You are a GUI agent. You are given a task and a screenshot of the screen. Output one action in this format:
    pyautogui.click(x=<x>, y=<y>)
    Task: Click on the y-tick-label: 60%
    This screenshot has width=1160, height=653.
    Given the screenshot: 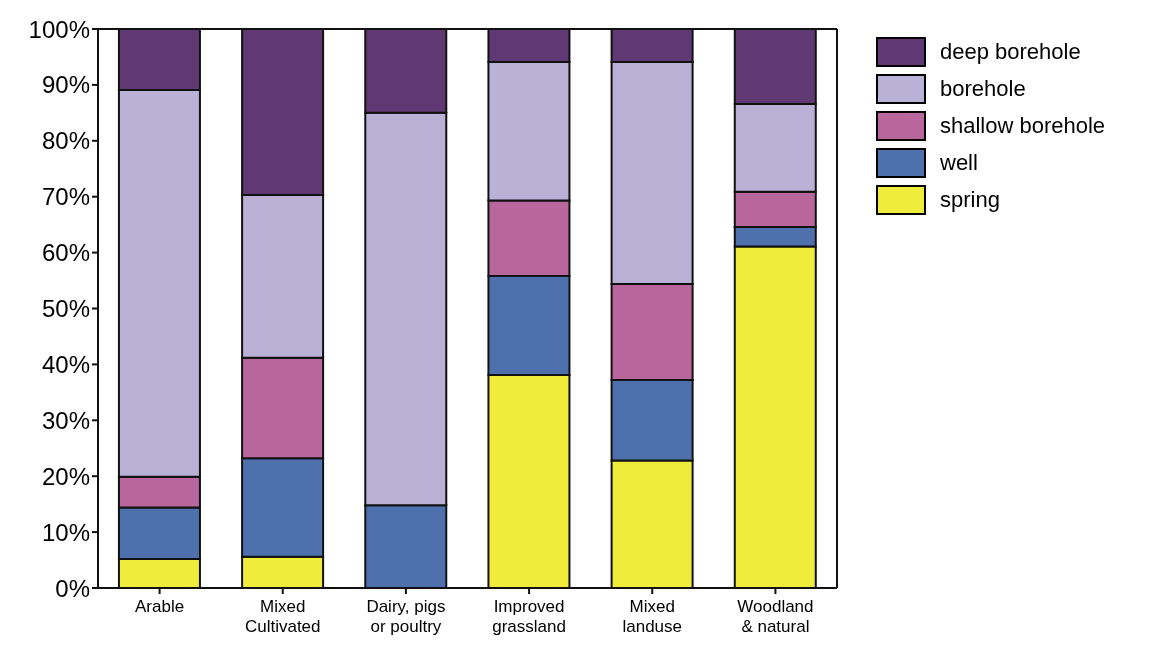 What is the action you would take?
    pyautogui.click(x=65, y=253)
    